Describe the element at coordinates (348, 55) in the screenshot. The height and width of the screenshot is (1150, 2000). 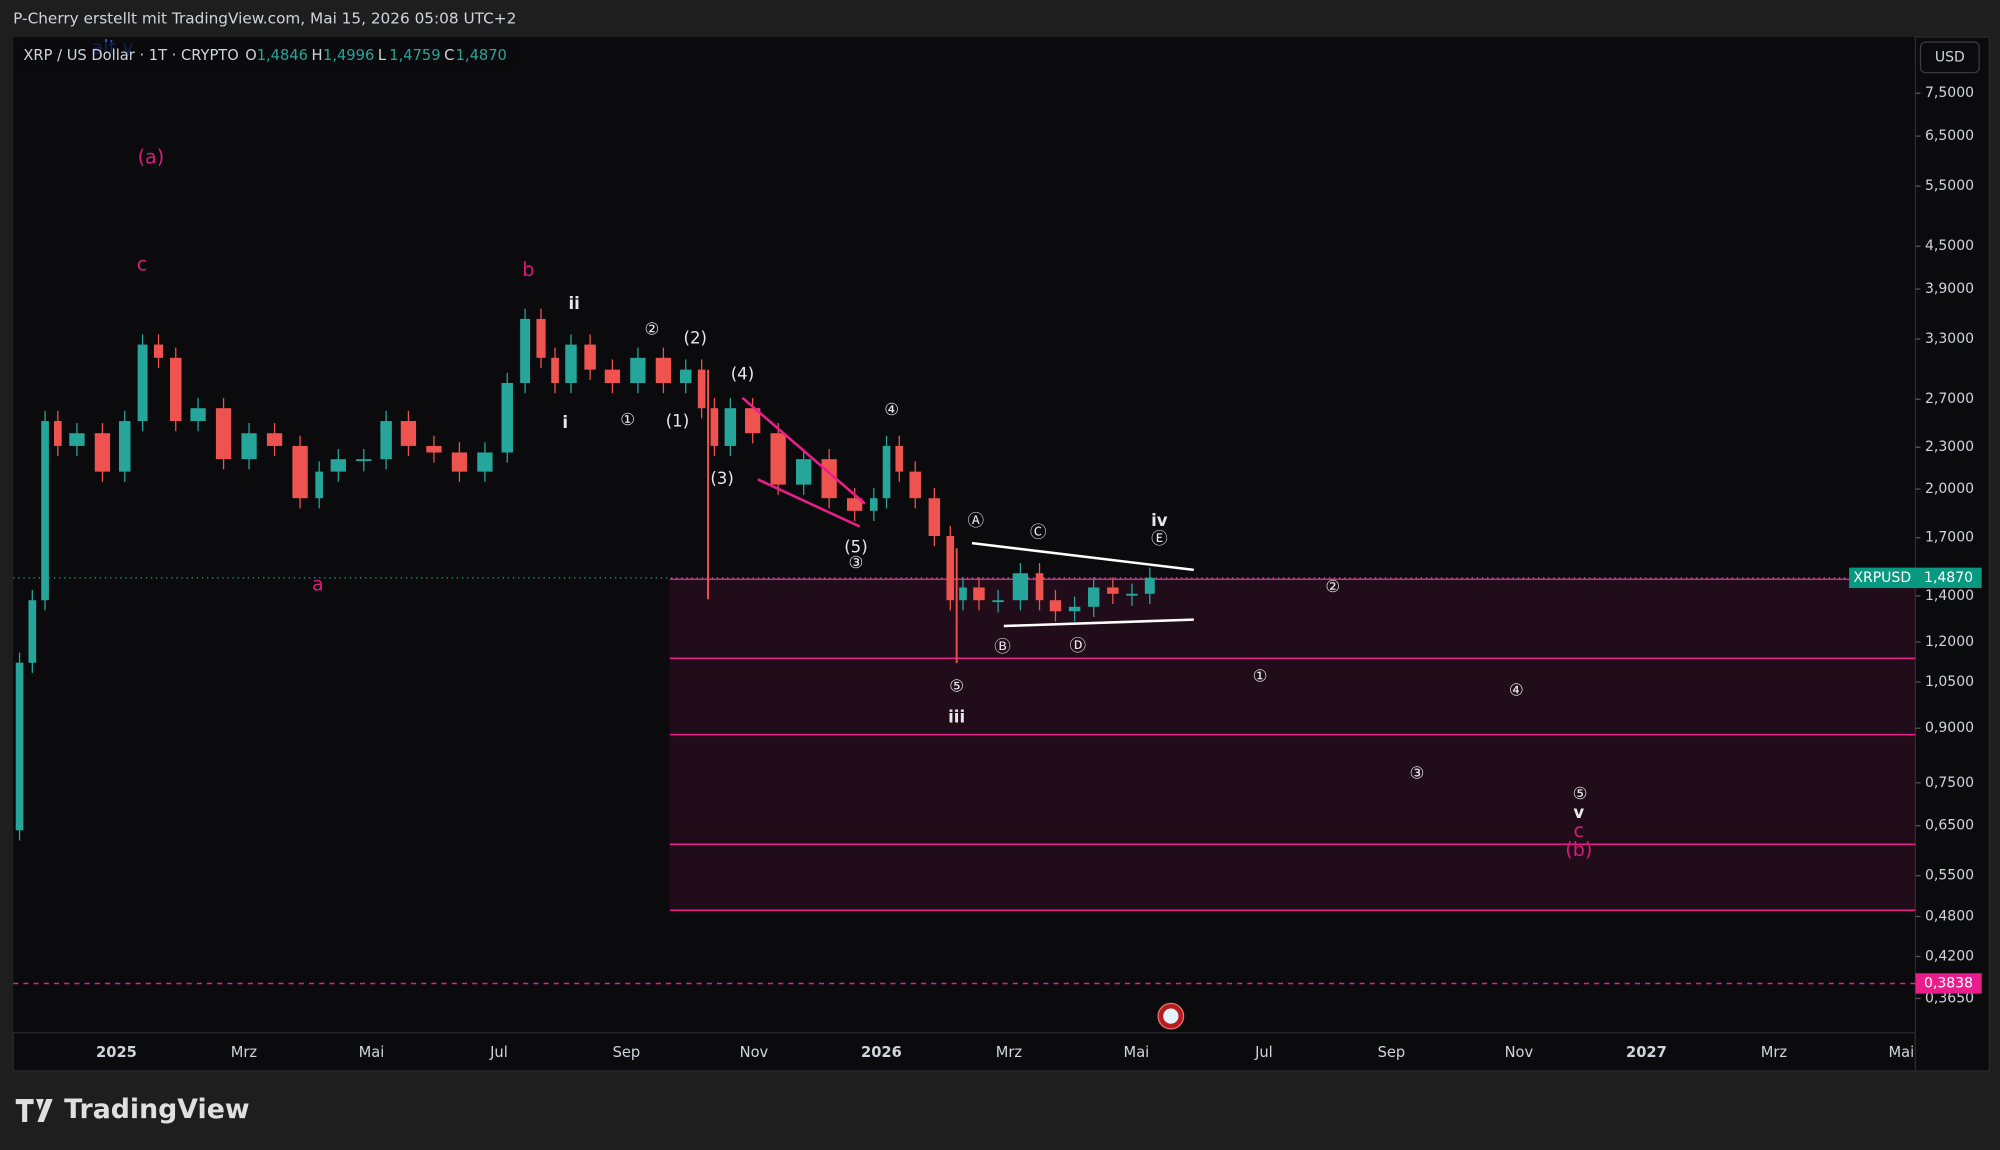
I see `ohlc-value: 1,4996` at that location.